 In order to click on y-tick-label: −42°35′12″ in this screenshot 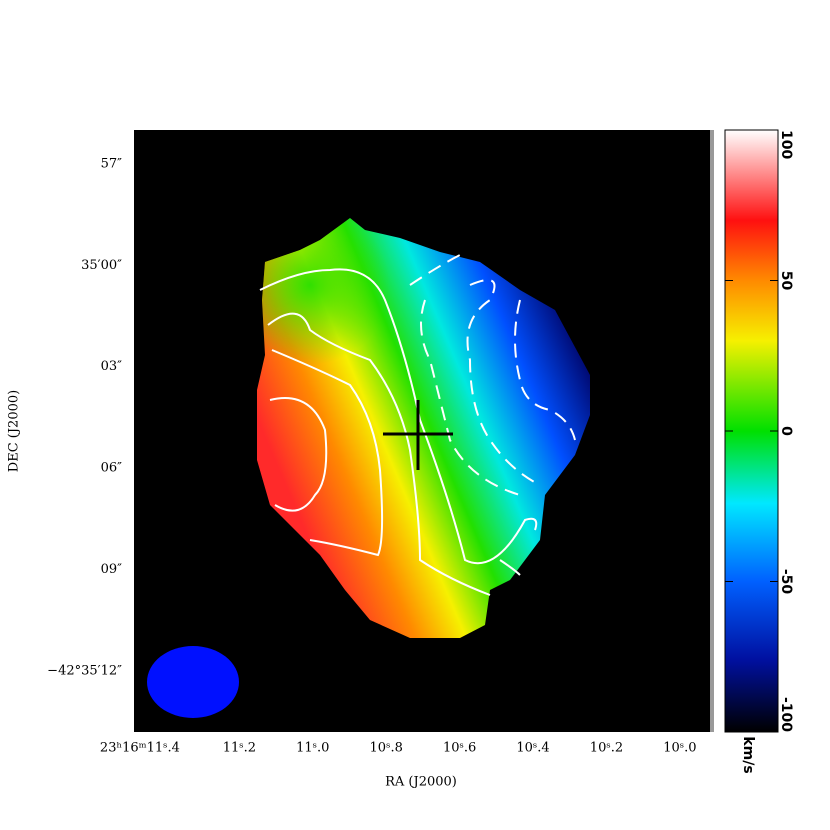, I will do `click(84, 671)`.